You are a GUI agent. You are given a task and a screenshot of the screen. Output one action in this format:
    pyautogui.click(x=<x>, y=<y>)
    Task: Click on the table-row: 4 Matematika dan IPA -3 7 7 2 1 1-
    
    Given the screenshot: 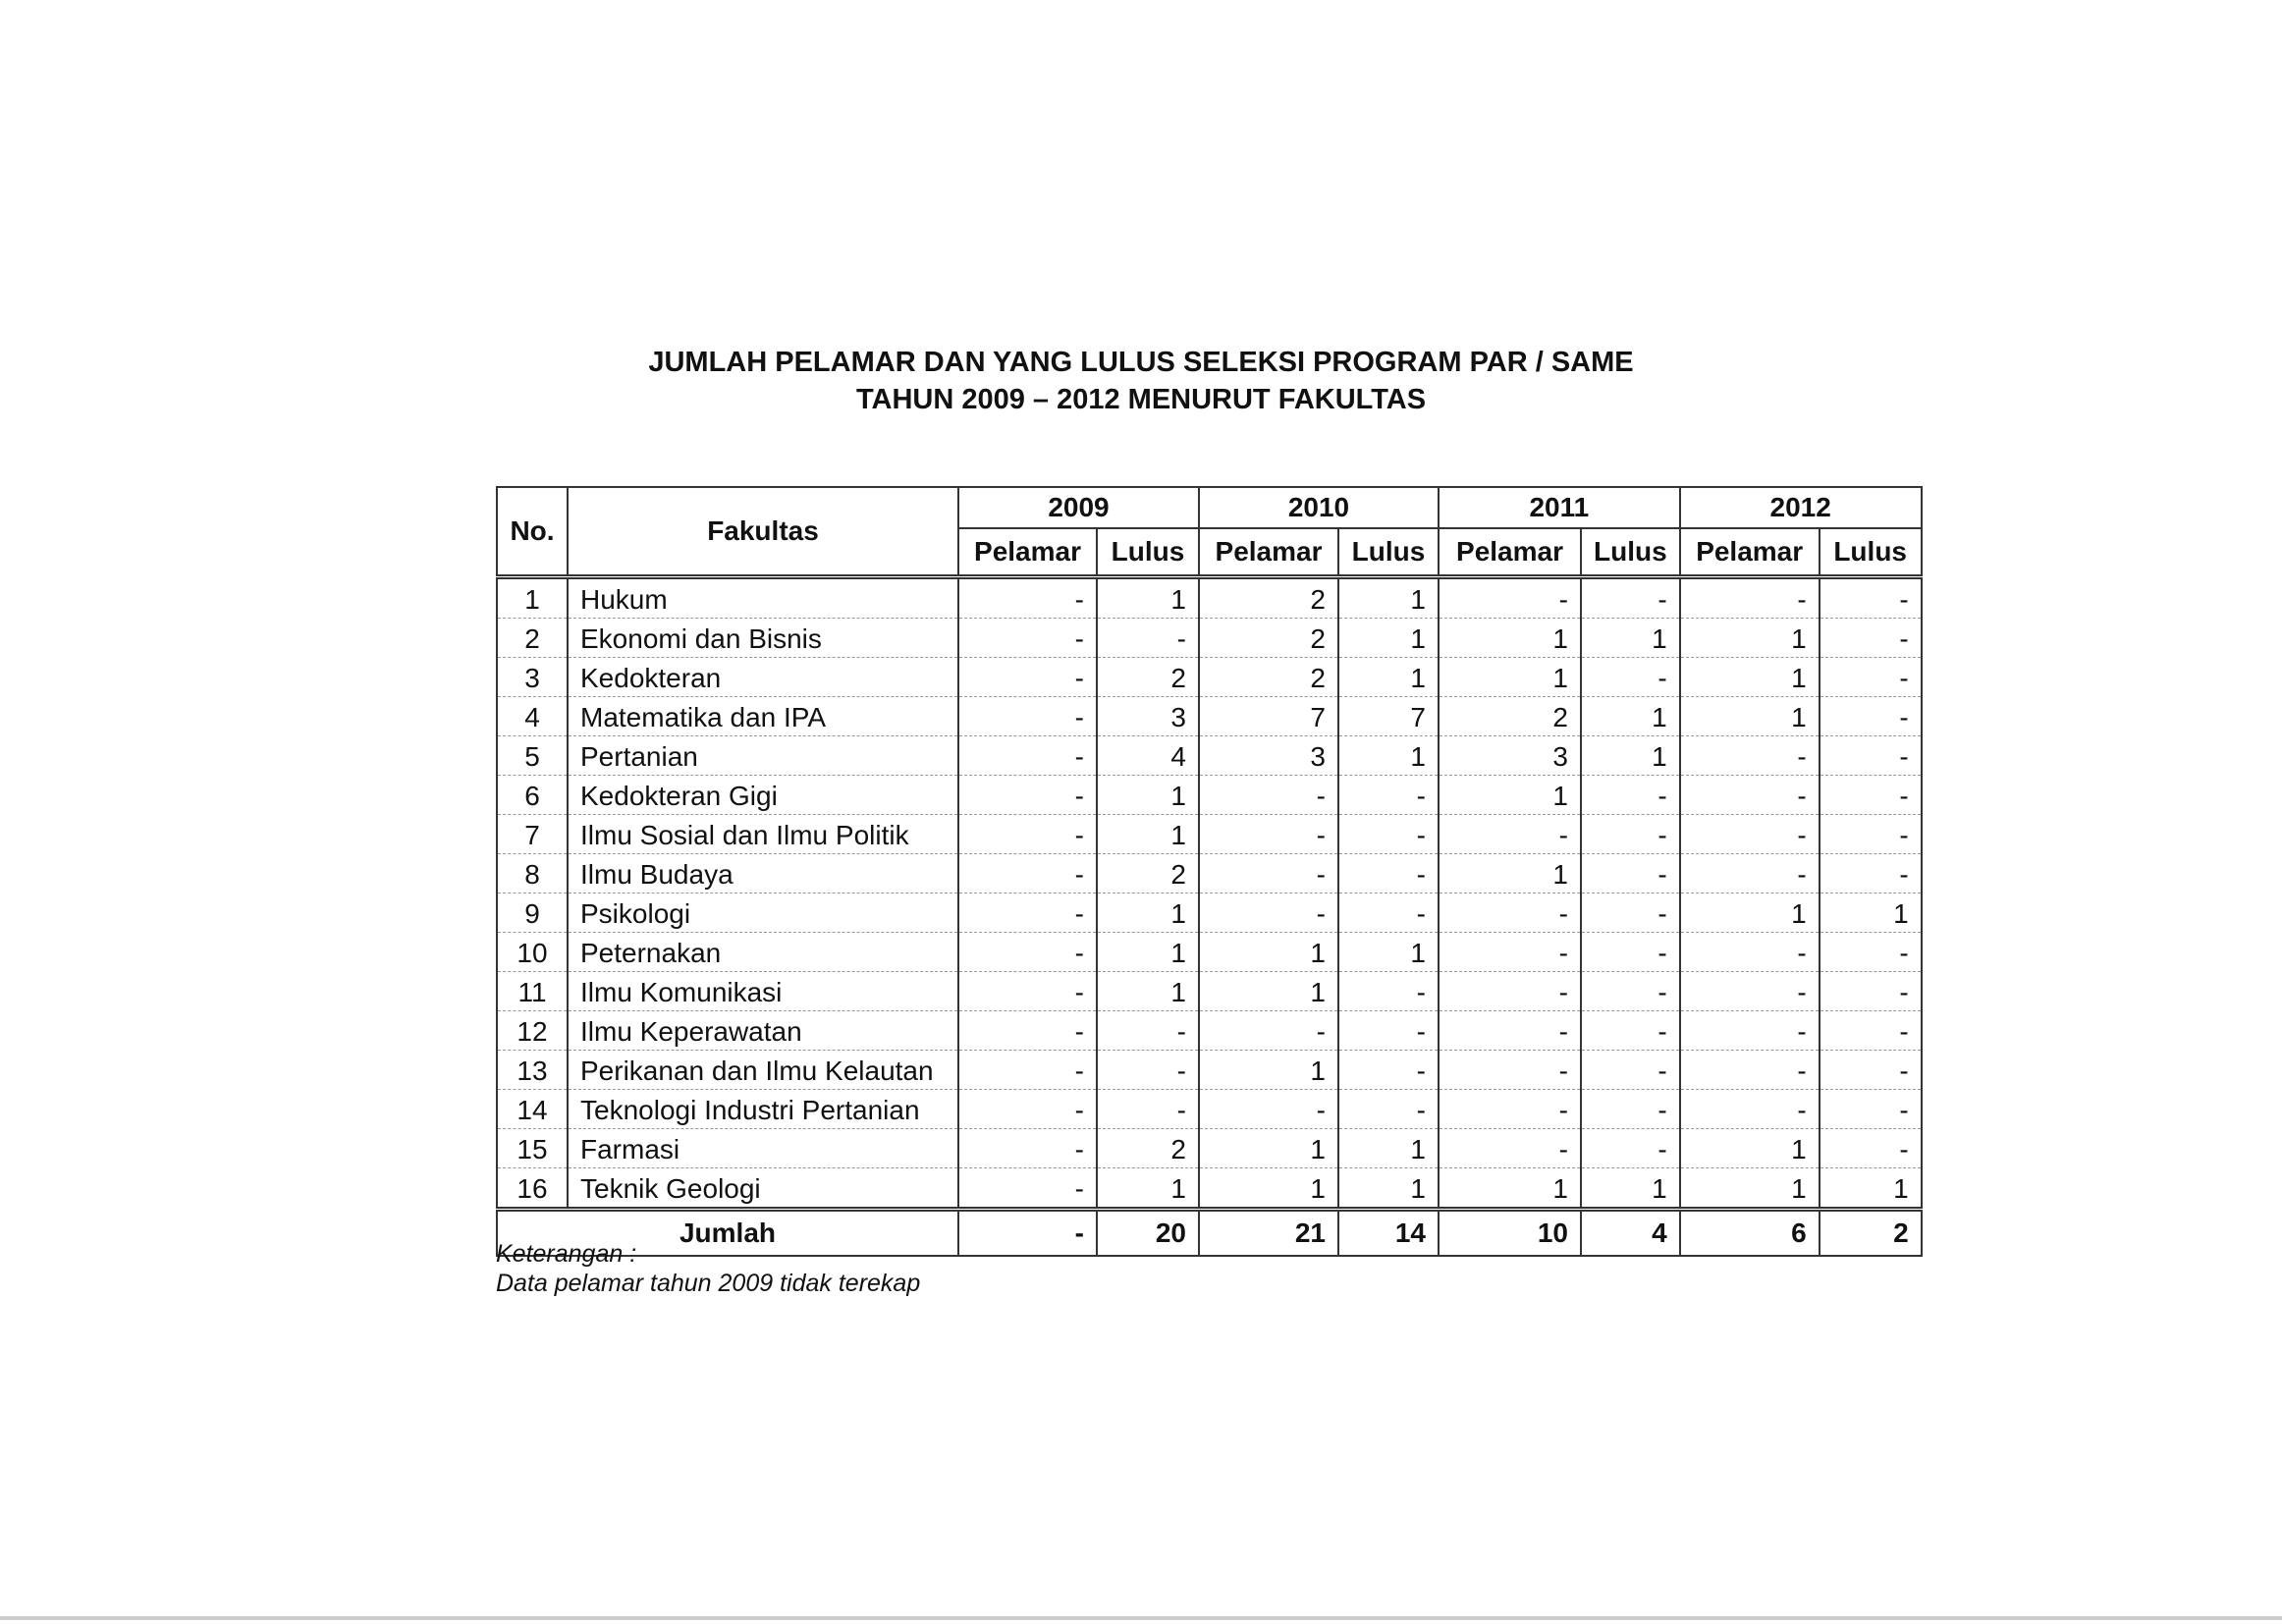 What is the action you would take?
    pyautogui.click(x=1209, y=716)
    